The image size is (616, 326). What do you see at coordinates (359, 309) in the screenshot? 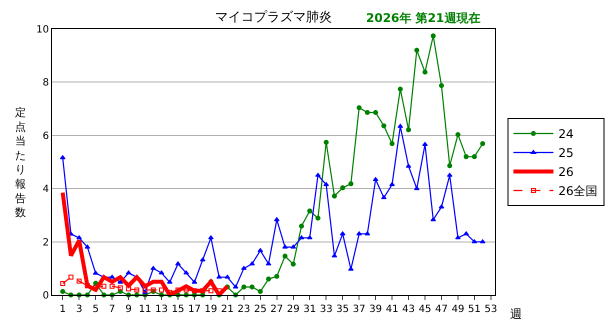
I see `x-tick-label: 37` at bounding box center [359, 309].